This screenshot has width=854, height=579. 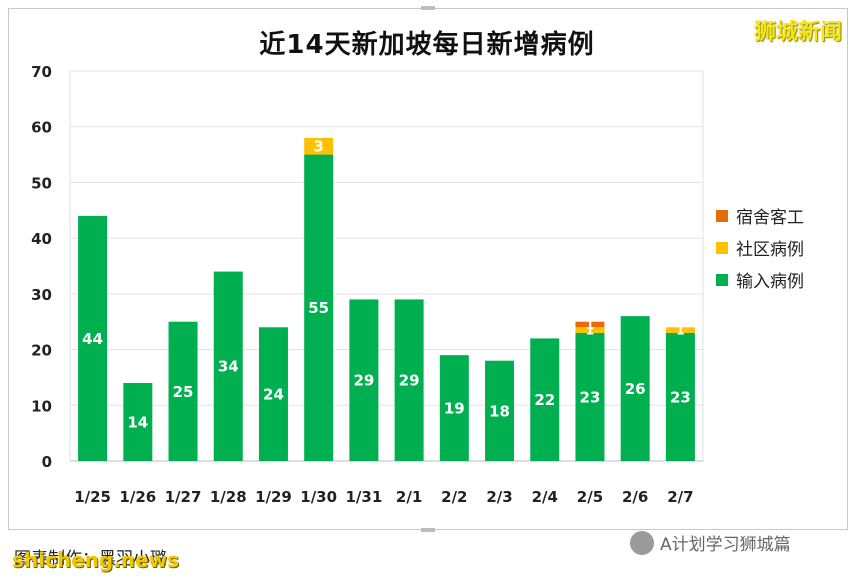 I want to click on x-tick-label: 1/25, so click(x=92, y=497).